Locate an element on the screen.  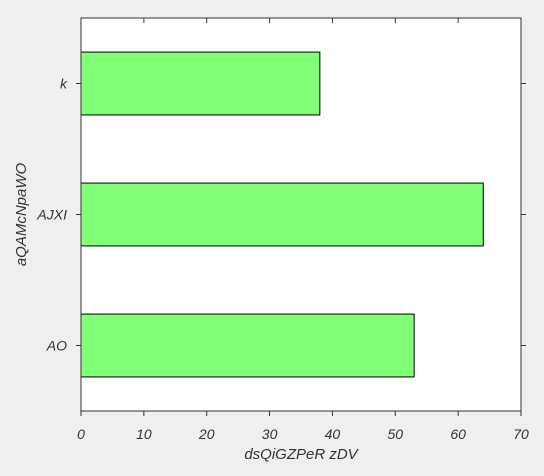
y-axis-label: aQAMcNpaWO is located at coordinates (21, 214).